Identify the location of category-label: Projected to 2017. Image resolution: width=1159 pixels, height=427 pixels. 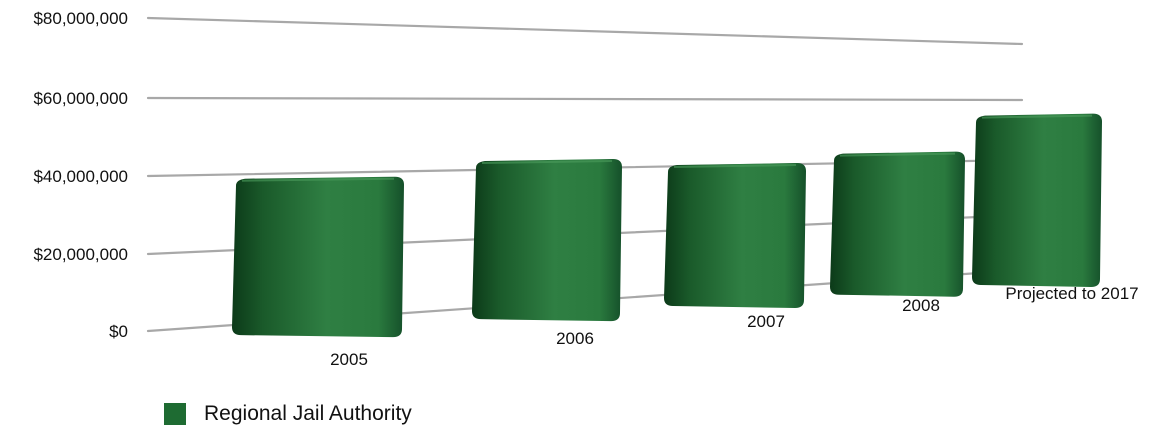
(1071, 293).